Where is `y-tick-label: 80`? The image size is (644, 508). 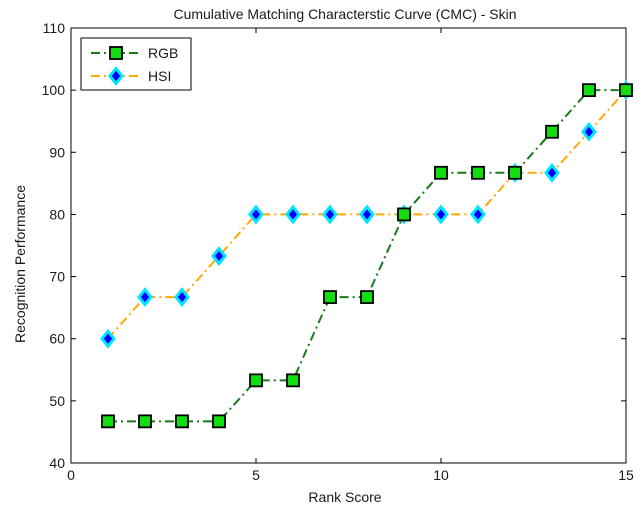 y-tick-label: 80 is located at coordinates (57, 214).